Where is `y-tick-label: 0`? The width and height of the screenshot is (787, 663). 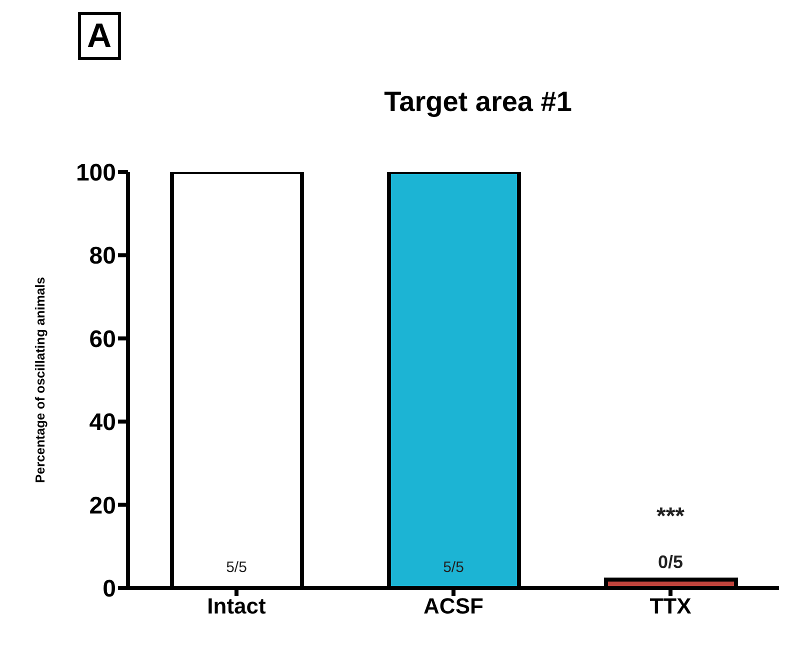 y-tick-label: 0 is located at coordinates (109, 589).